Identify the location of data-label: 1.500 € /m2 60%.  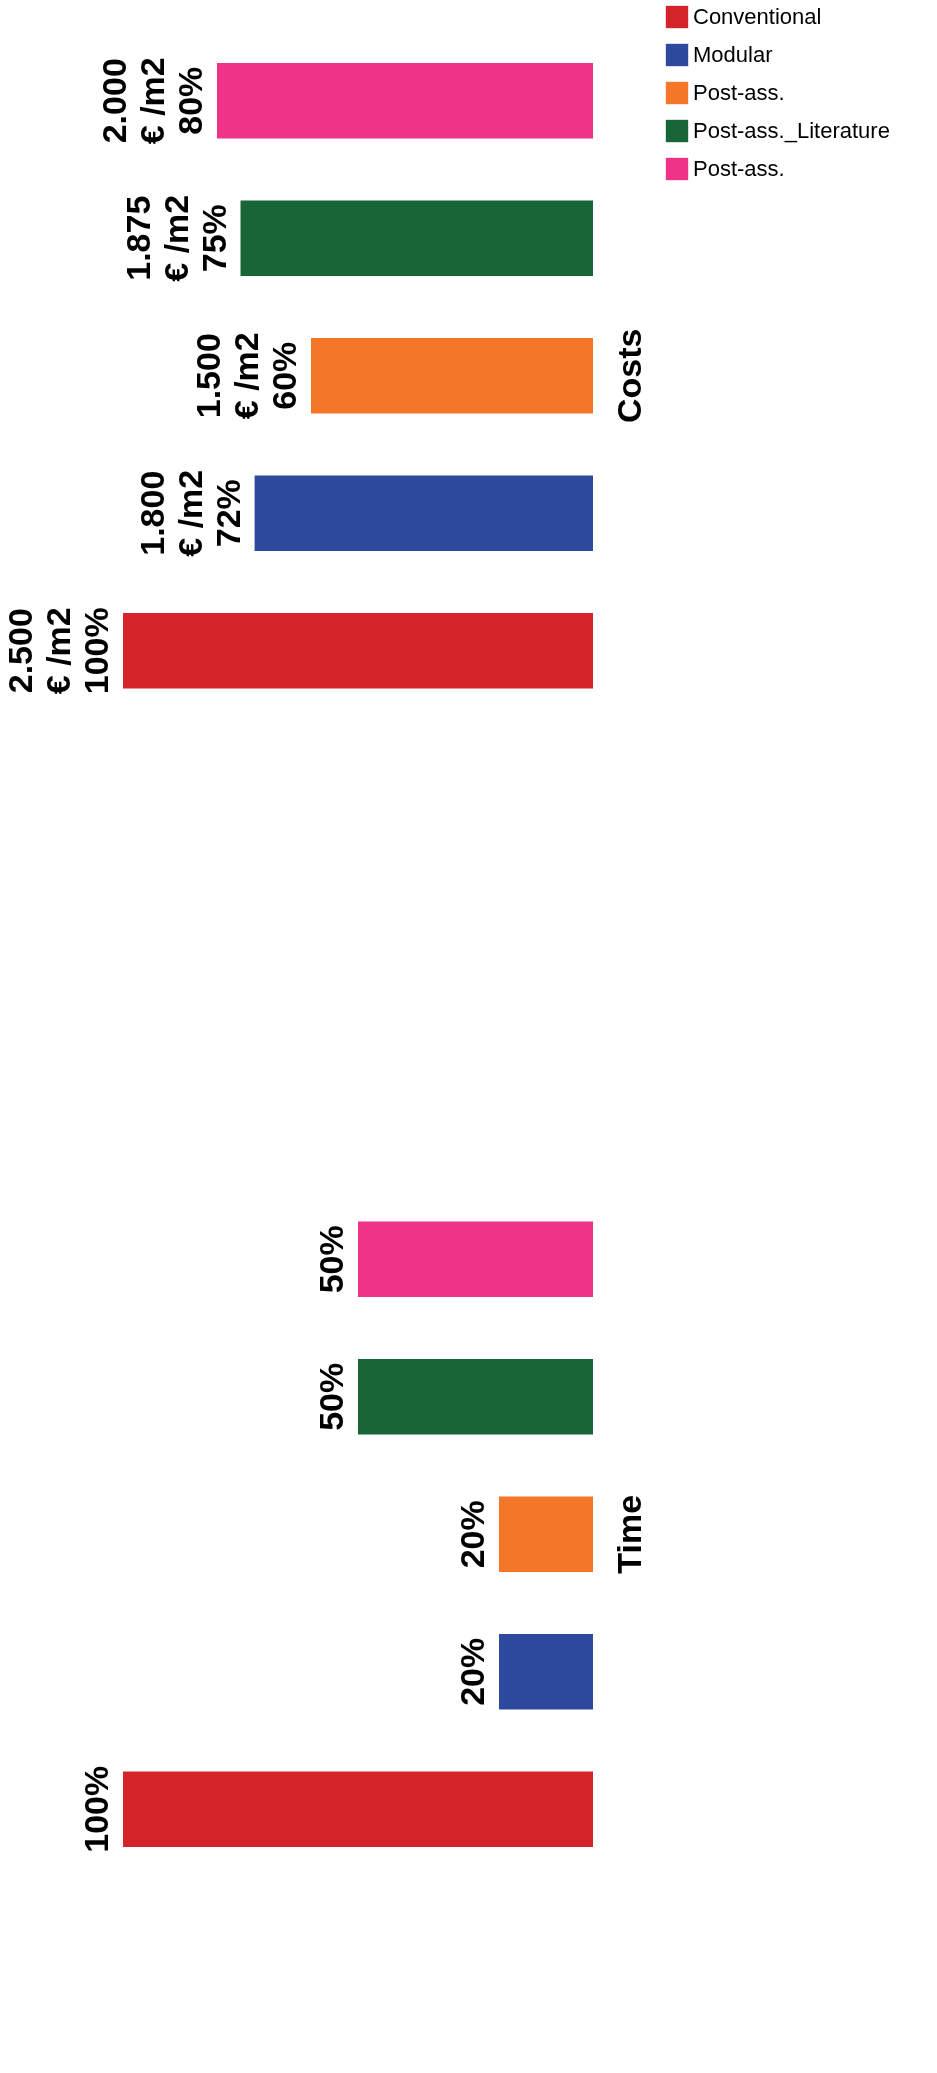
(246, 376).